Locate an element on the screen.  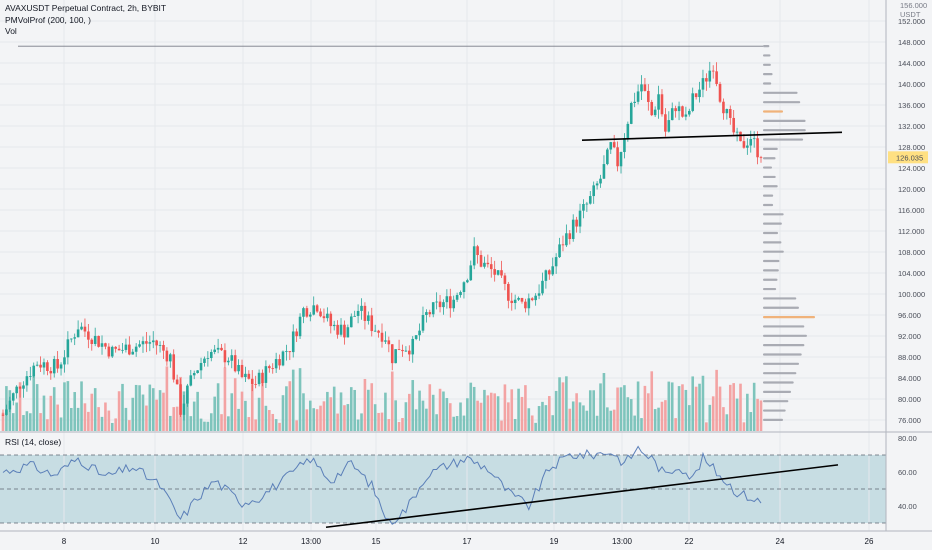
price-tick-18: 80.000 is located at coordinates (909, 399).